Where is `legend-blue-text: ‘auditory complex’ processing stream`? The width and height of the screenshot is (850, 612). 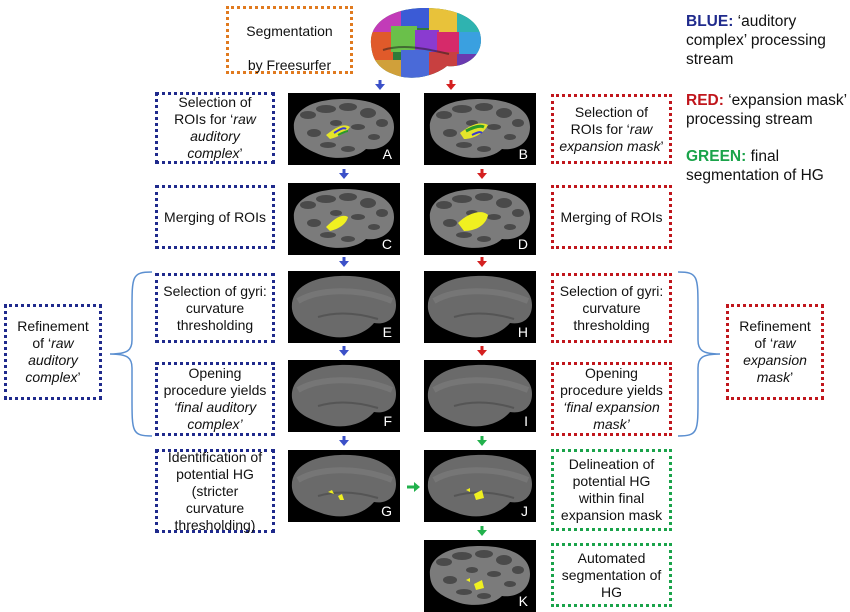 legend-blue-text: ‘auditory complex’ processing stream is located at coordinates (756, 40).